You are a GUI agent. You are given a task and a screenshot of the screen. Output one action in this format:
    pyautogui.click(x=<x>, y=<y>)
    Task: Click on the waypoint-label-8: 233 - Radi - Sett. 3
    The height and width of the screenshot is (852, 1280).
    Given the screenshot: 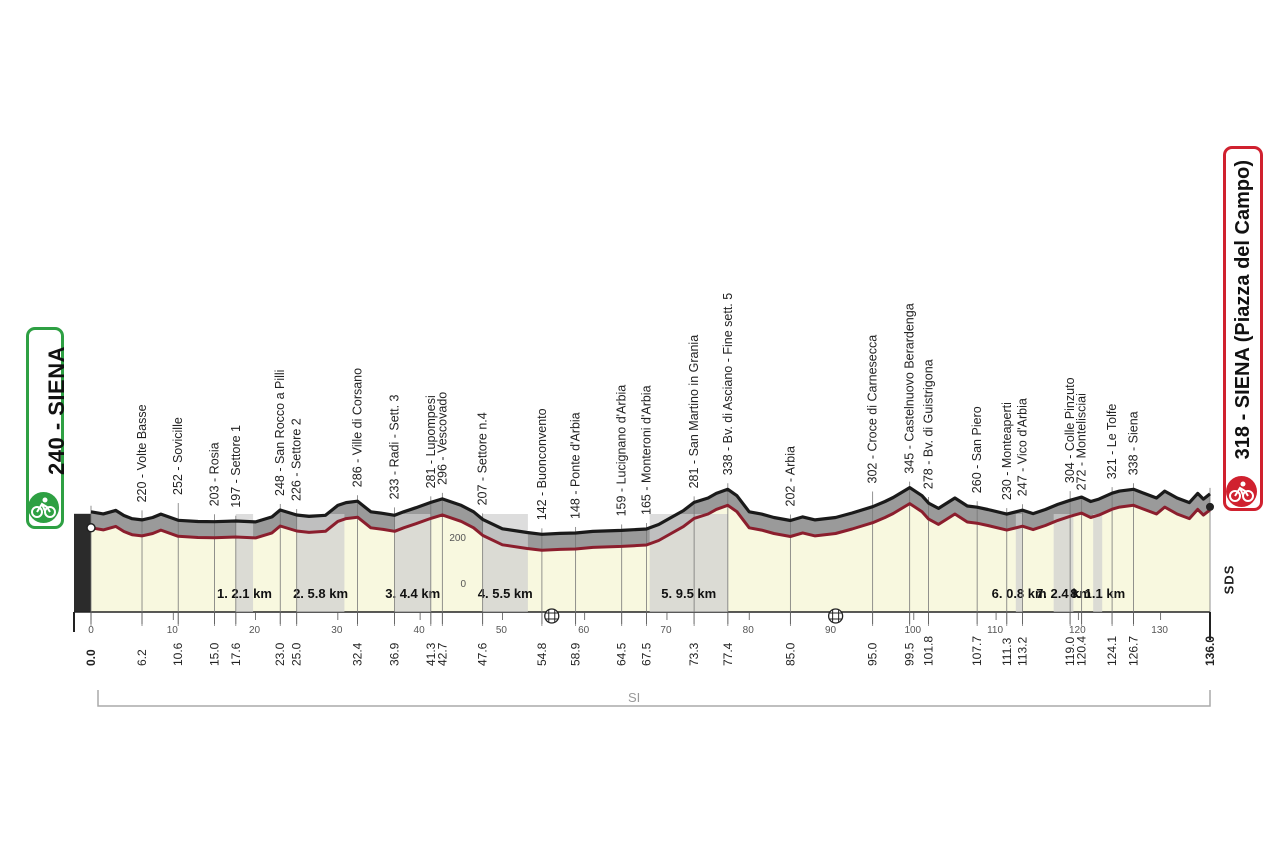 What is the action you would take?
    pyautogui.click(x=395, y=446)
    